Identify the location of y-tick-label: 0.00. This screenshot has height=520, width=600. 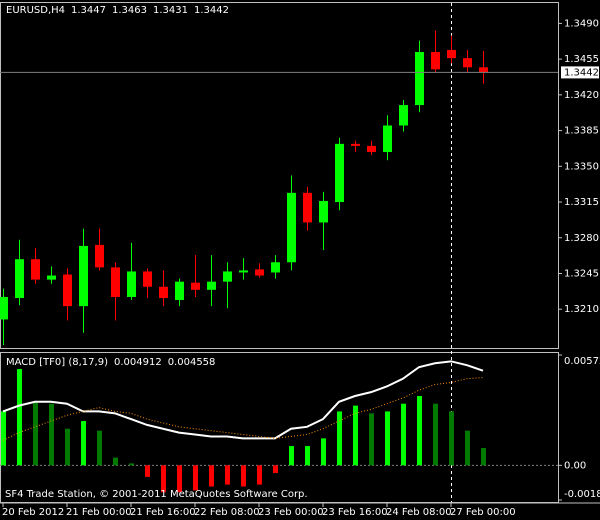
(575, 465).